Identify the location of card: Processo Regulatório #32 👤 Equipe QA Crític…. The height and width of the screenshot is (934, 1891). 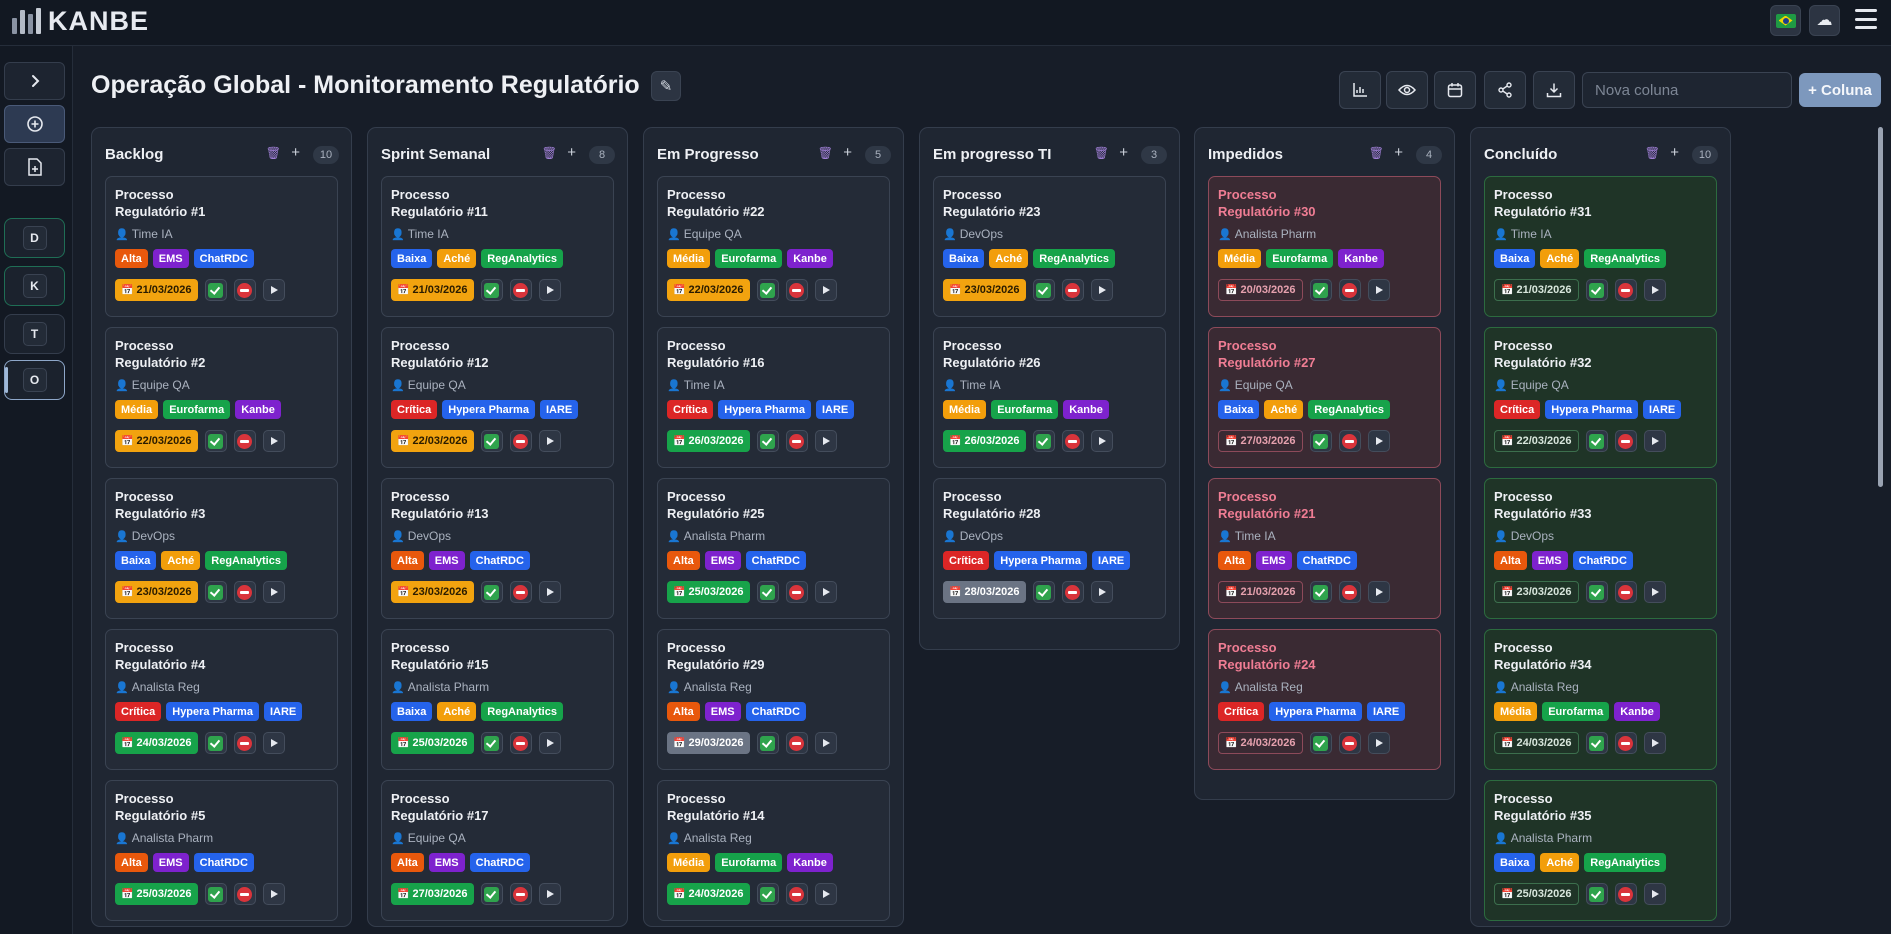
(1600, 397).